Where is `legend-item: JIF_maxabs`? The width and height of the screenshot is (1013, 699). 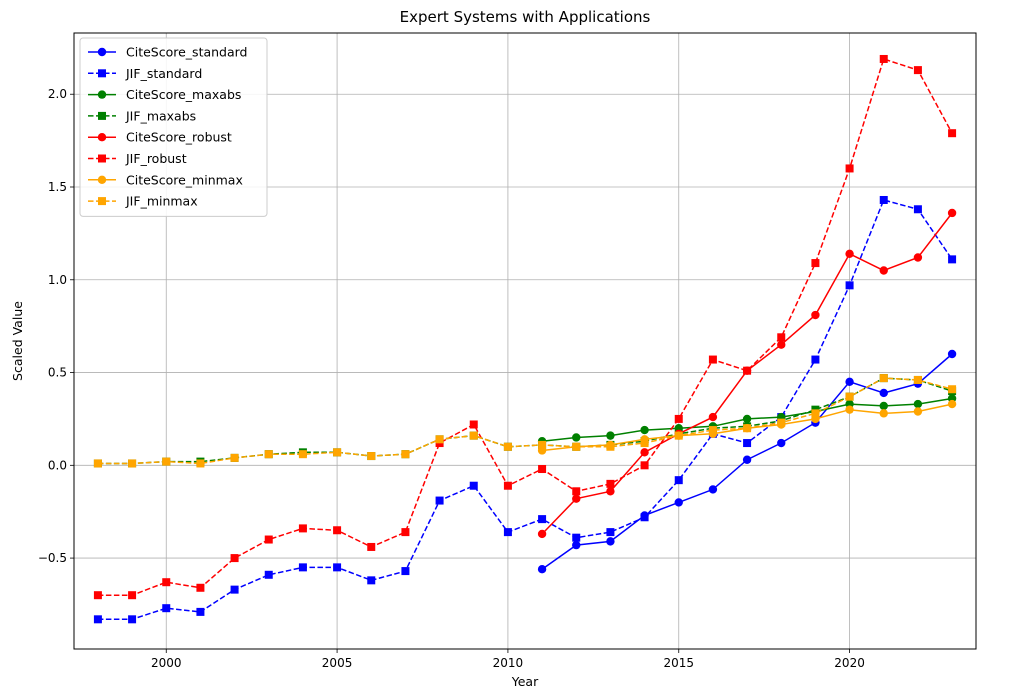 legend-item: JIF_maxabs is located at coordinates (142, 115).